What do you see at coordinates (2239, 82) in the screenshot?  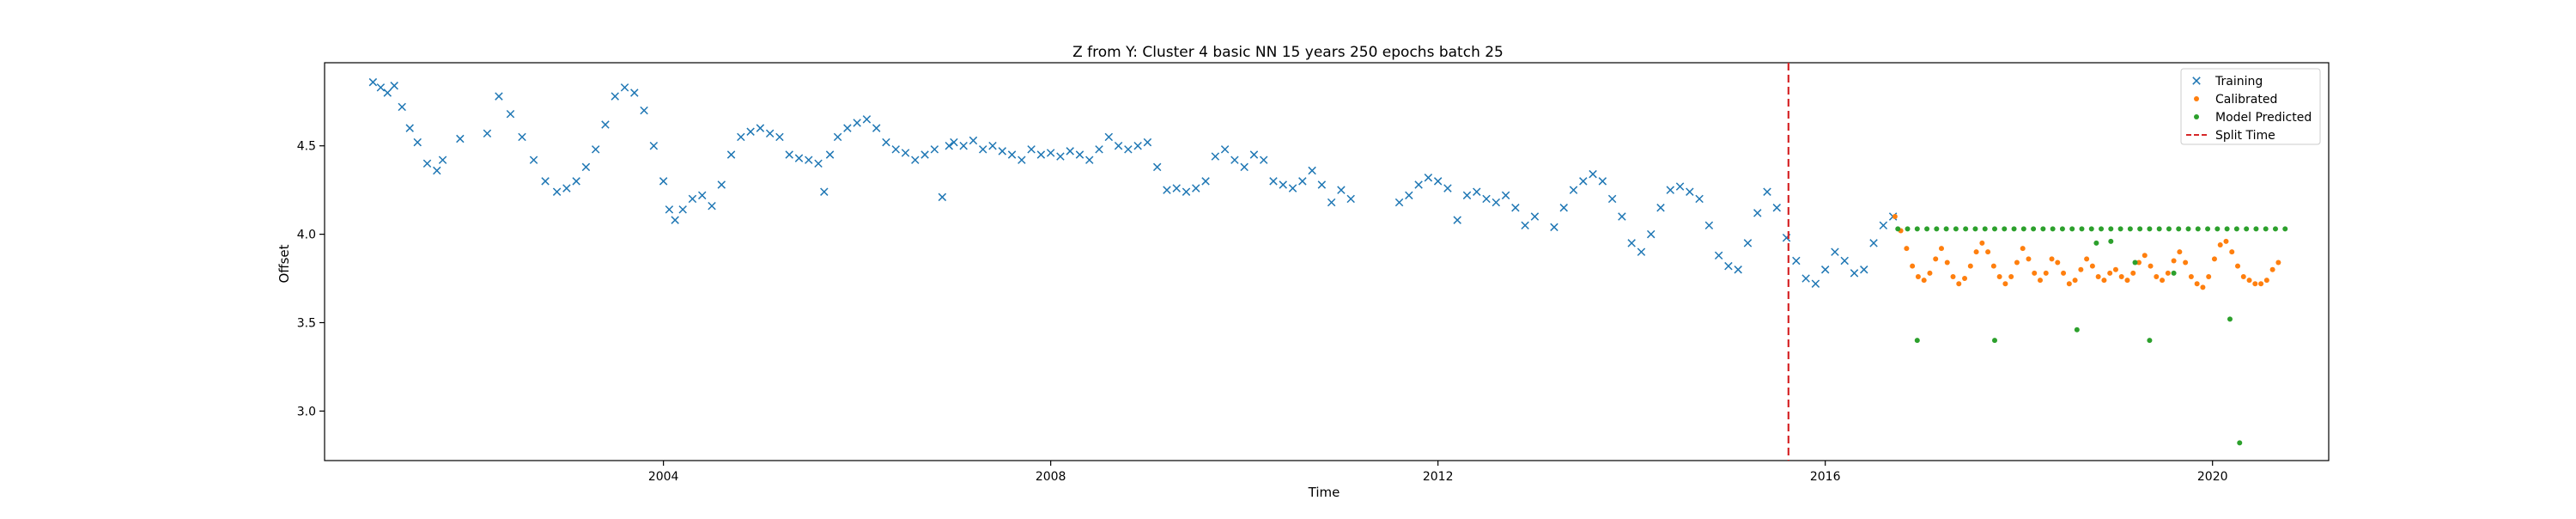 I see `legend-label: Training` at bounding box center [2239, 82].